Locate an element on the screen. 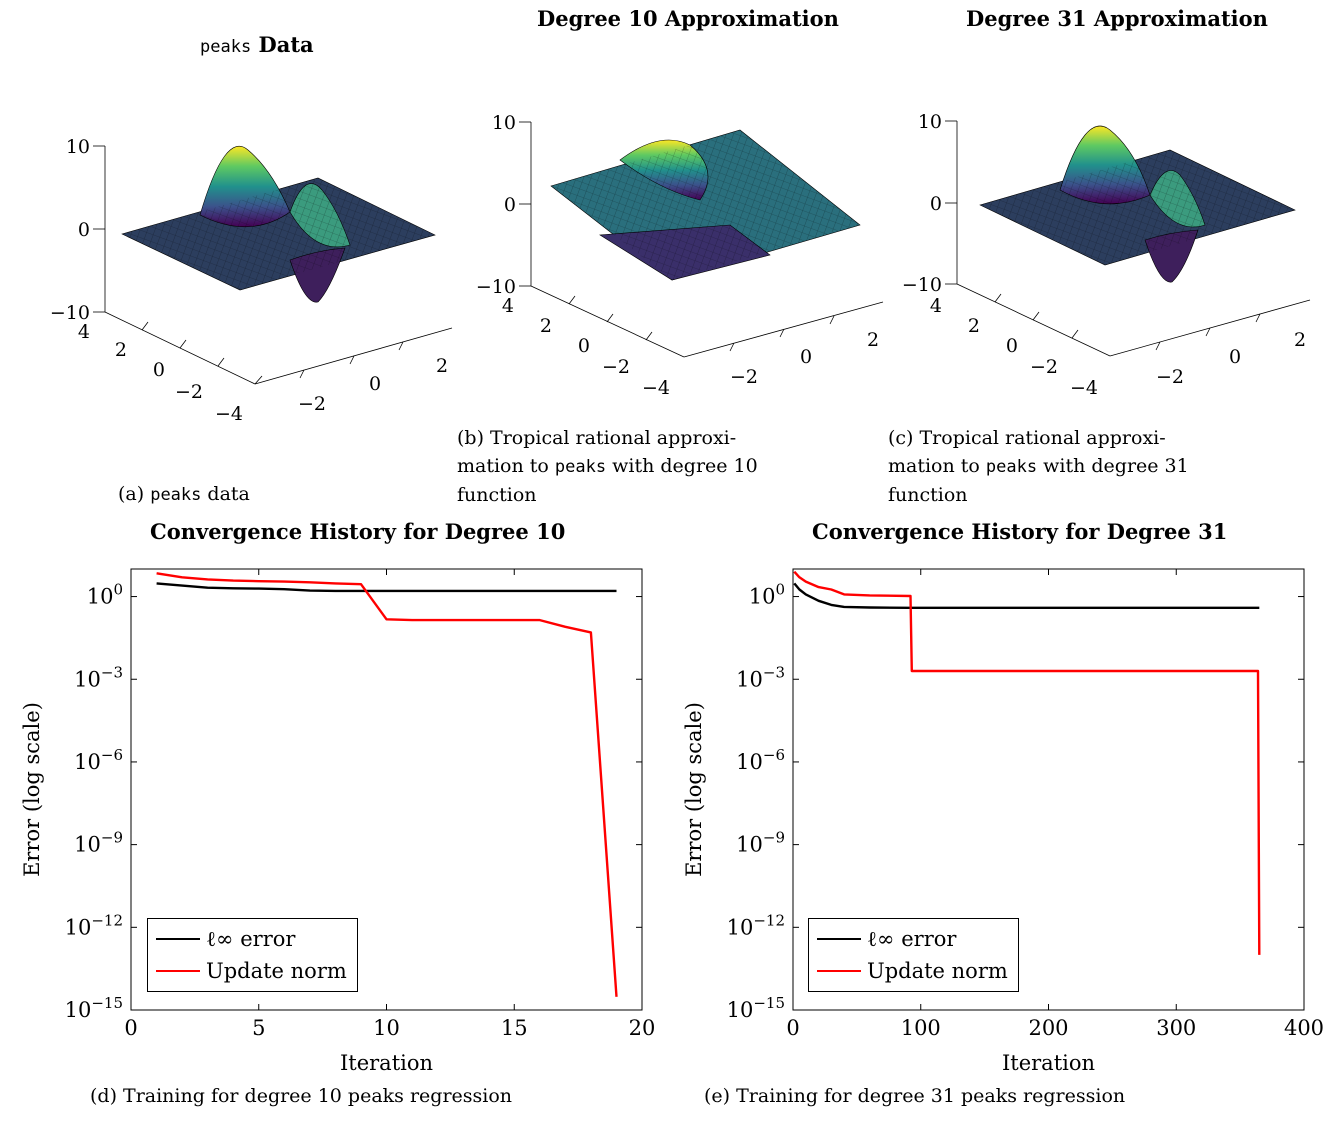 This screenshot has height=1125, width=1339. panel-c-y-tick: −4 is located at coordinates (1084, 388).